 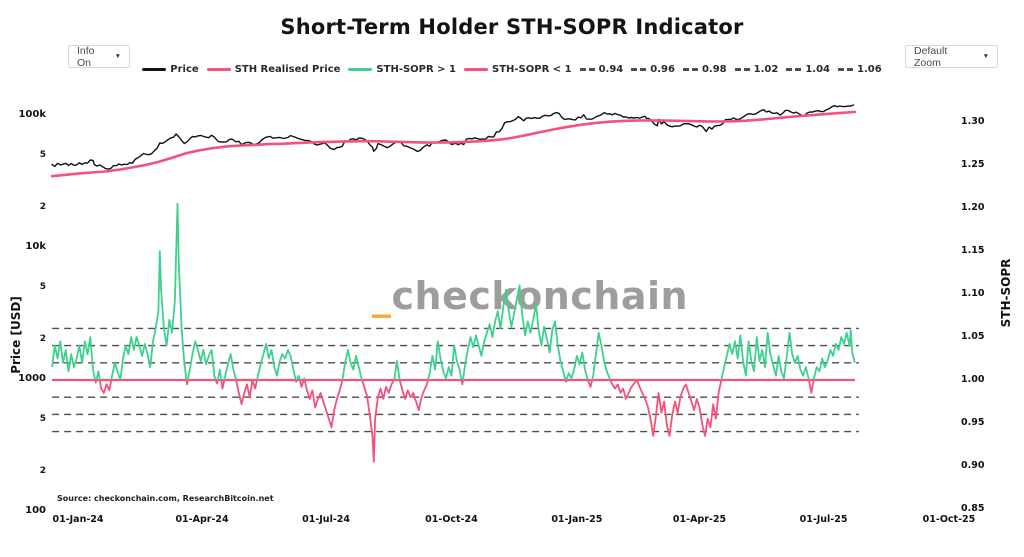 I want to click on legend-label: 0.98, so click(x=714, y=69).